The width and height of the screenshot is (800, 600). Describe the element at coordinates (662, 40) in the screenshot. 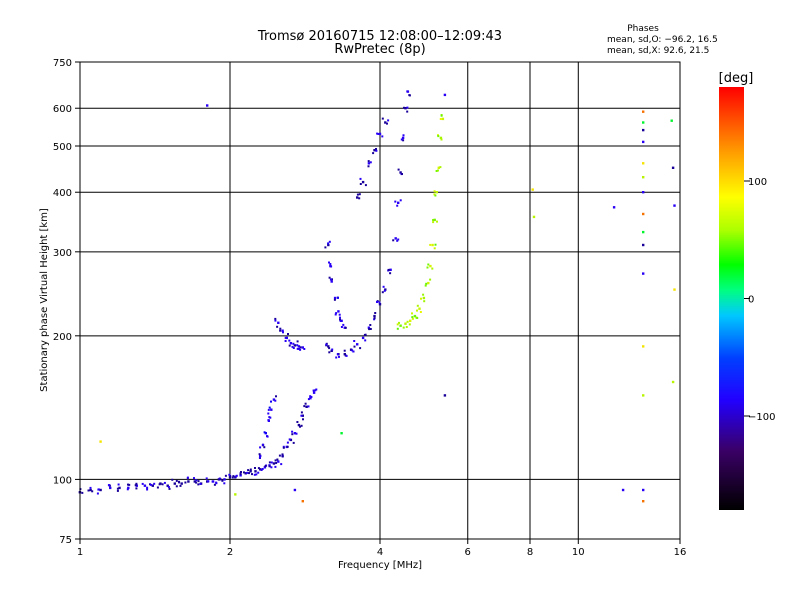

I see `stats-o-line: mean, sd,O: −96.2, 16.5` at that location.